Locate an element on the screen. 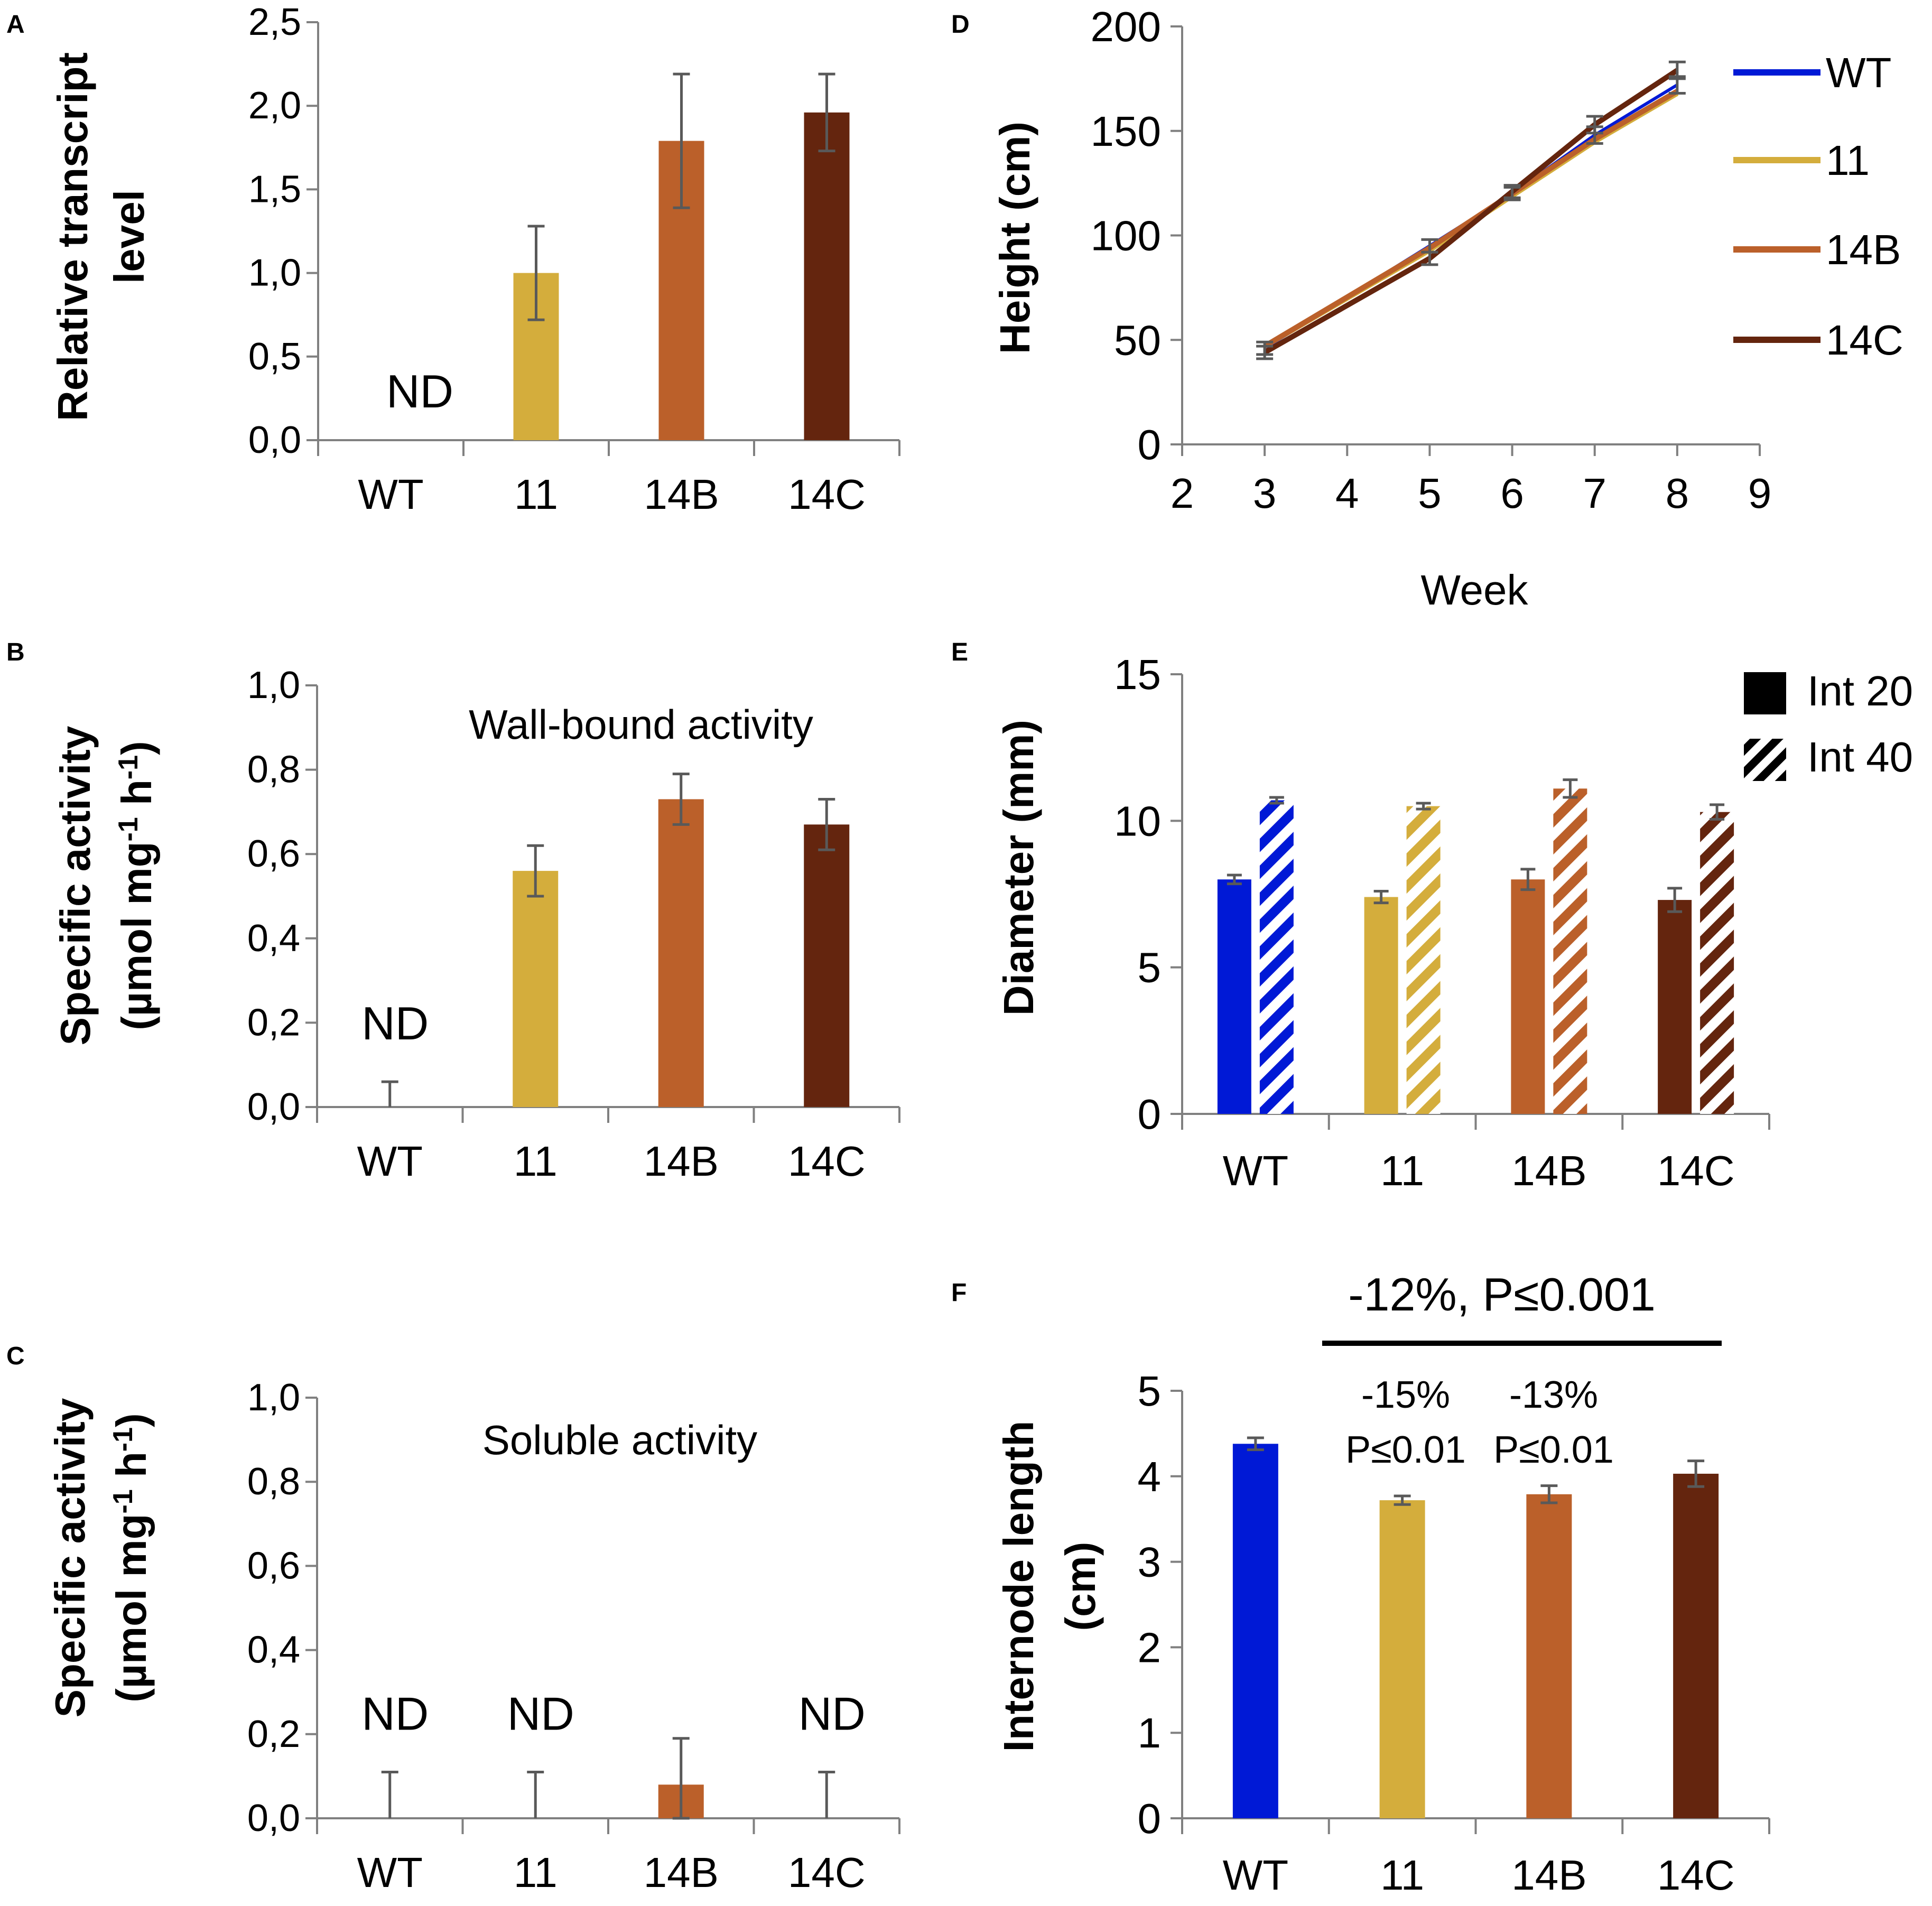 This screenshot has height=1906, width=1932. y-axis-title-unit-prefix: (µmol mg is located at coordinates (137, 936).